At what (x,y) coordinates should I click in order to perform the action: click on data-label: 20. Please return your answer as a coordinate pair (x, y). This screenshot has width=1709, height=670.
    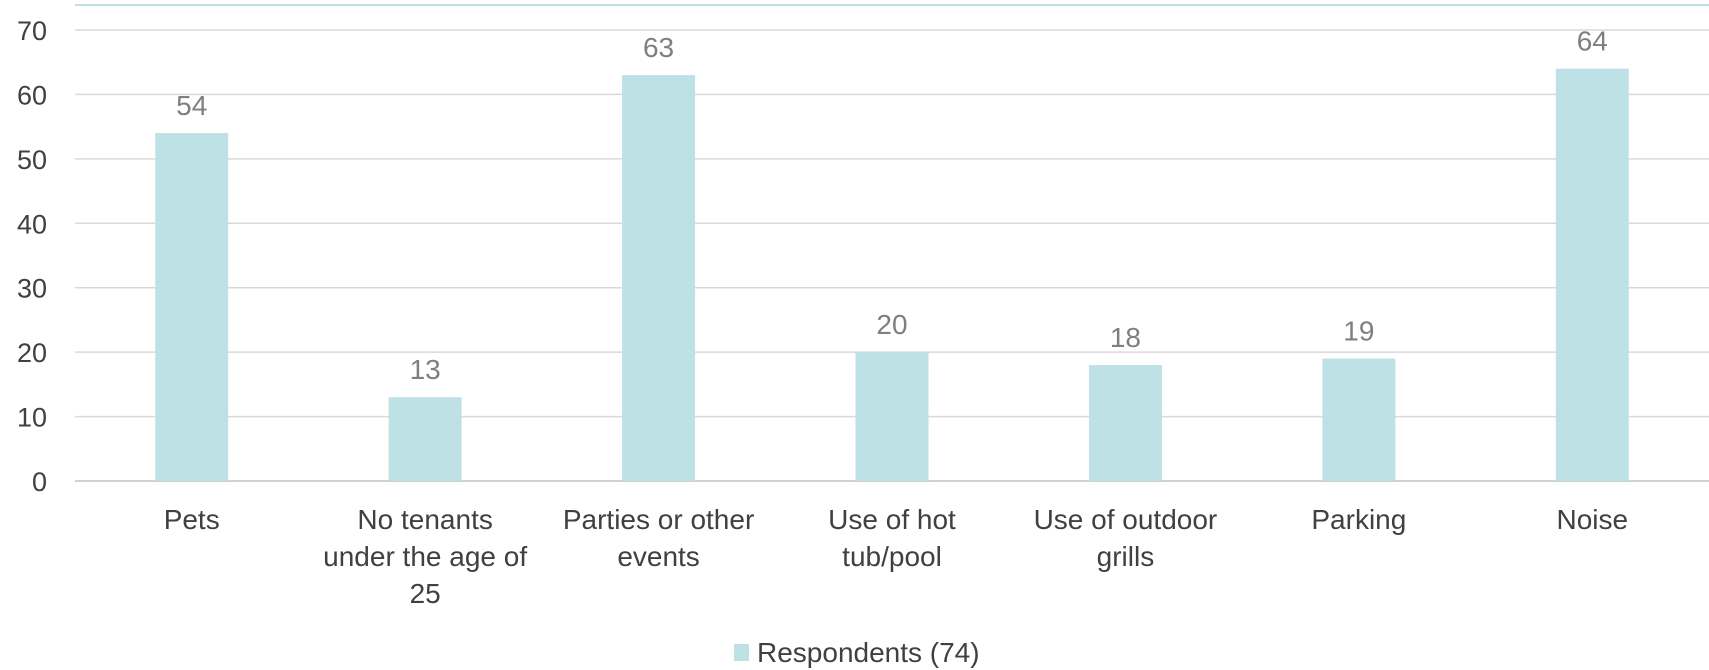
    Looking at the image, I should click on (891, 324).